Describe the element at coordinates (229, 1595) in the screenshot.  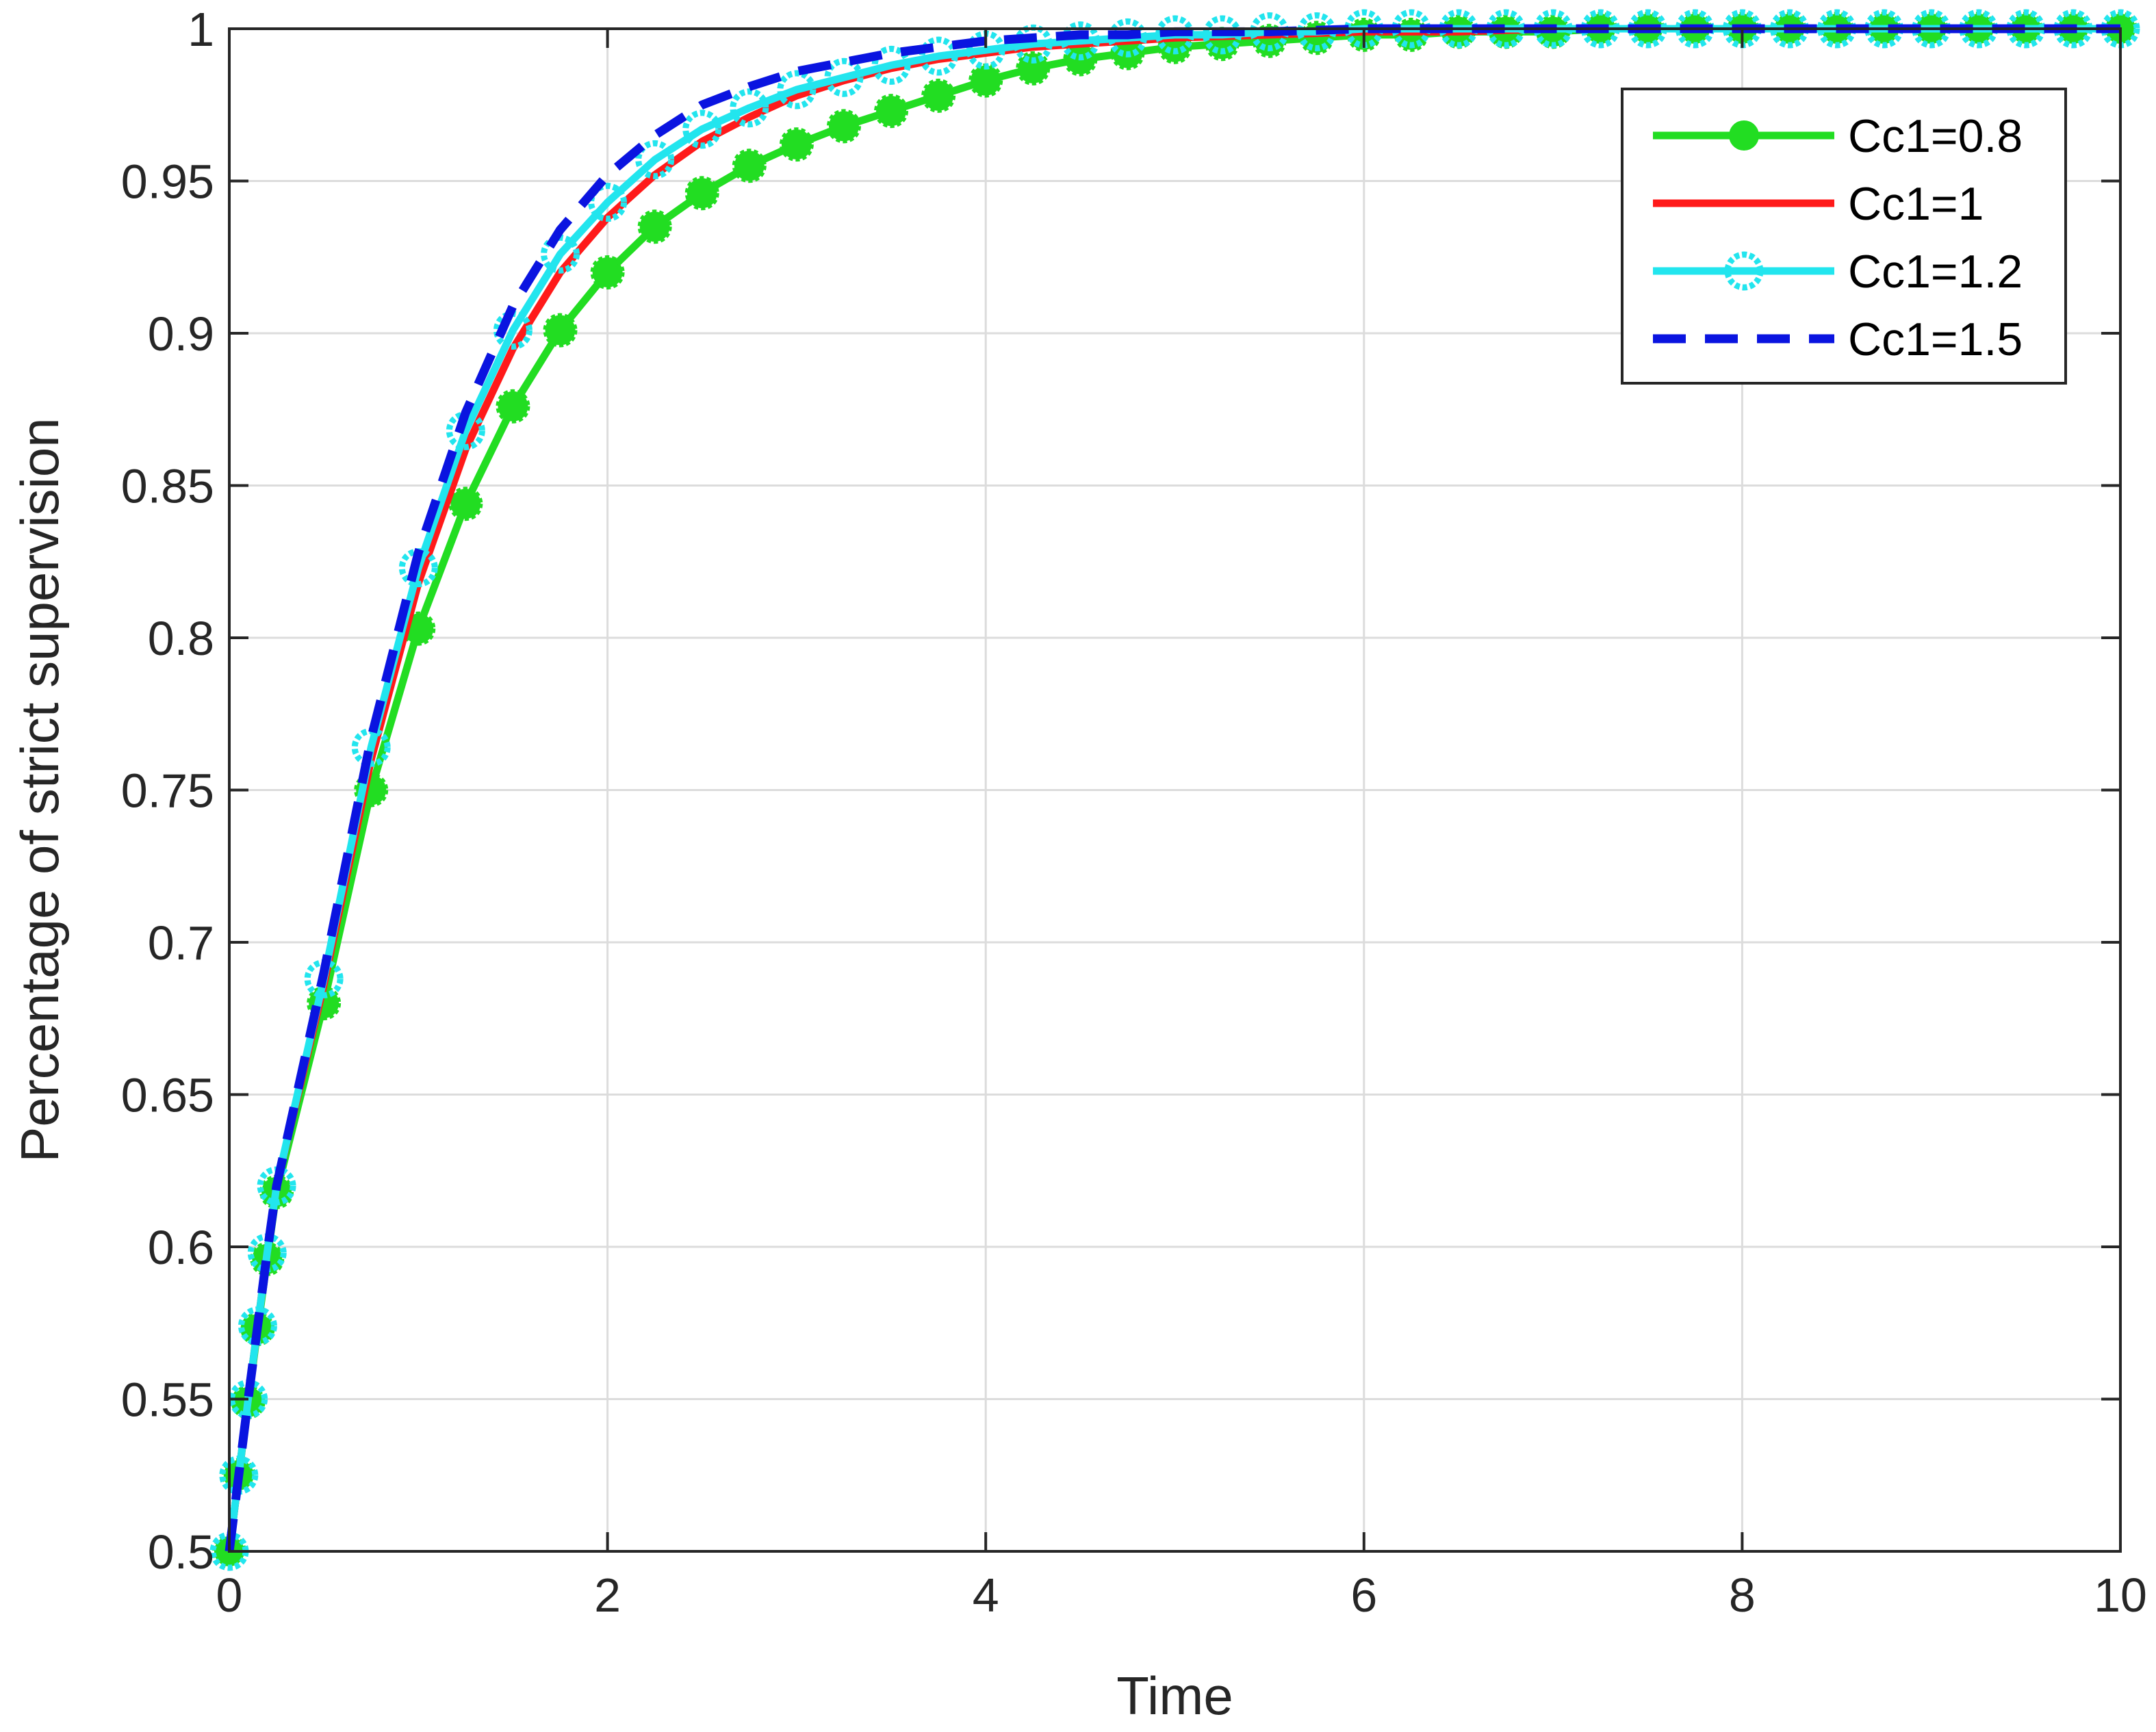
I see `x-tick-label: 0` at that location.